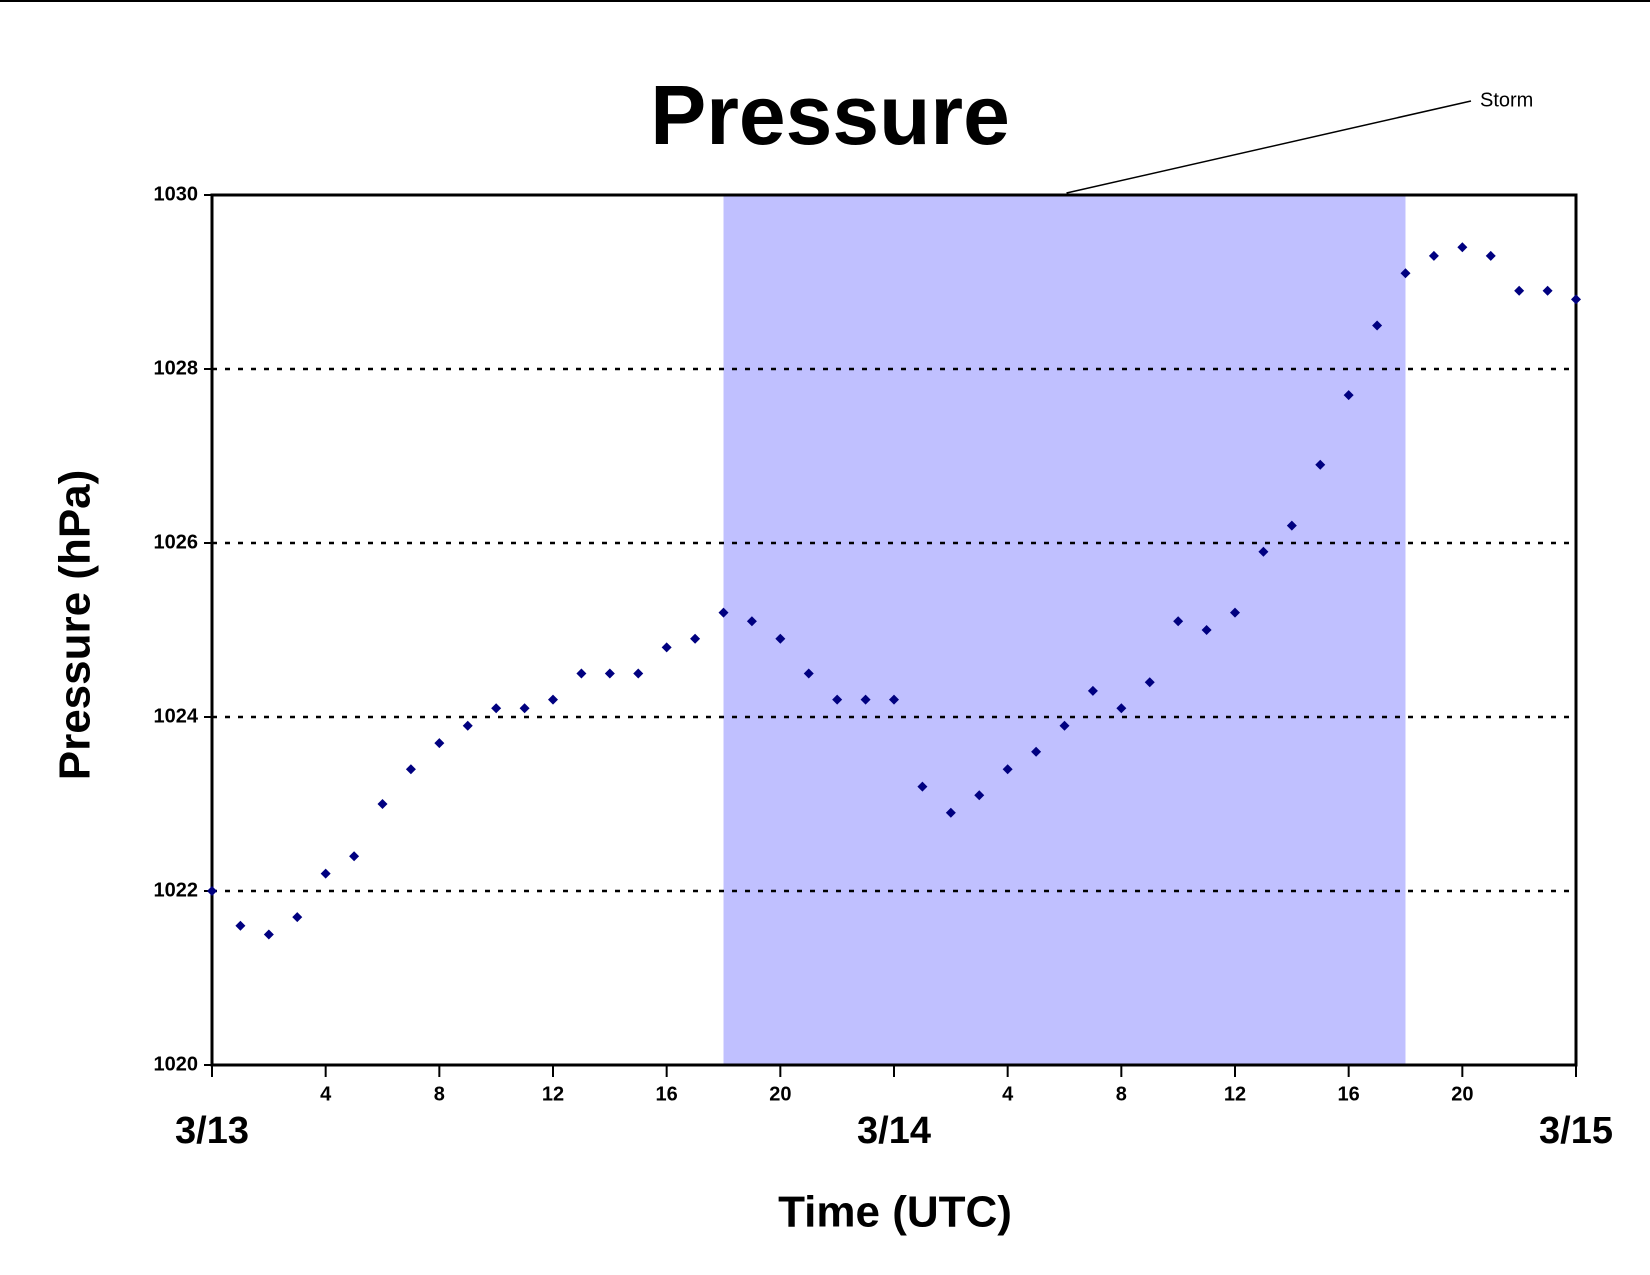 The width and height of the screenshot is (1650, 1275). Describe the element at coordinates (894, 1131) in the screenshot. I see `x-date-label: 3/14` at that location.